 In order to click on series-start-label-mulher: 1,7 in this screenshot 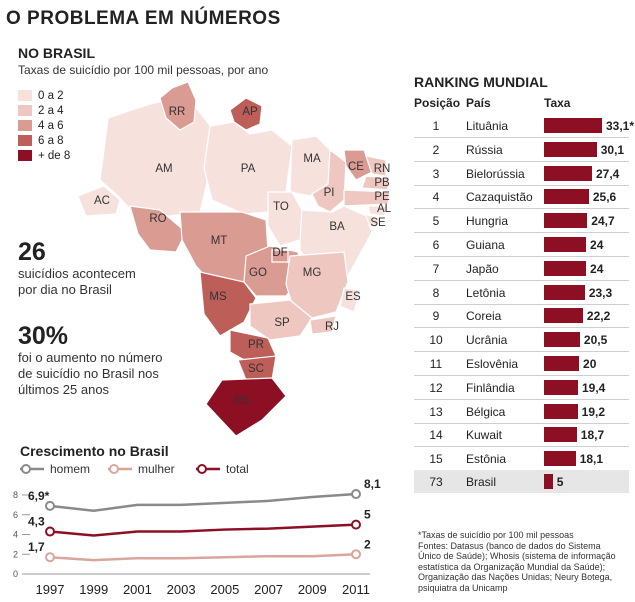, I will do `click(36, 547)`.